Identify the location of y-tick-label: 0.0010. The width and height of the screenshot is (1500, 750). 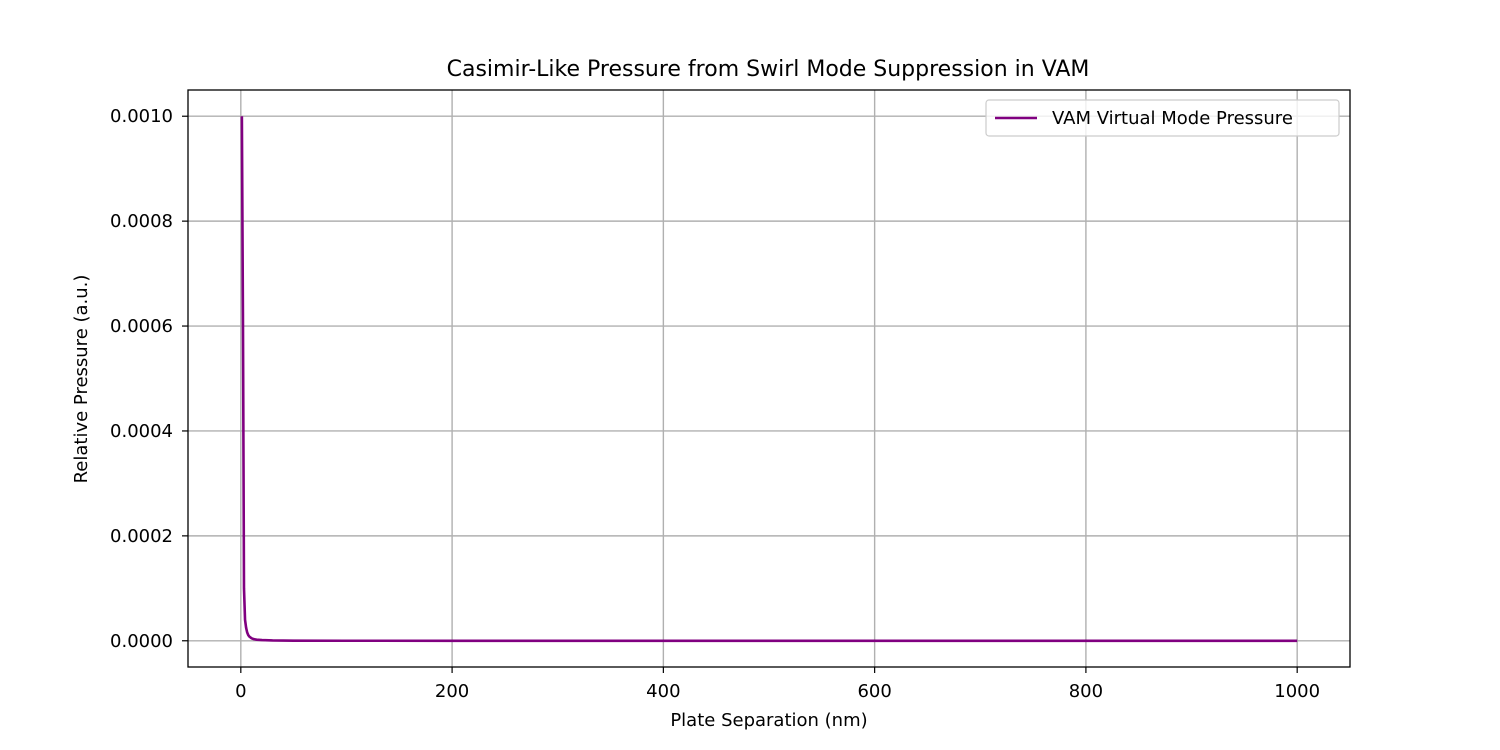
(141, 116).